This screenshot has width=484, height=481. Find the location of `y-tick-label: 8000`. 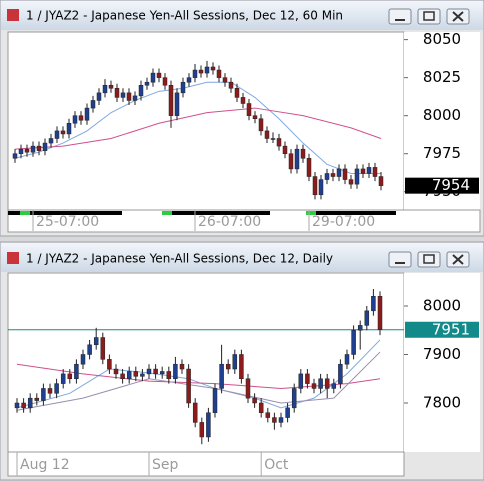

y-tick-label: 8000 is located at coordinates (442, 115).